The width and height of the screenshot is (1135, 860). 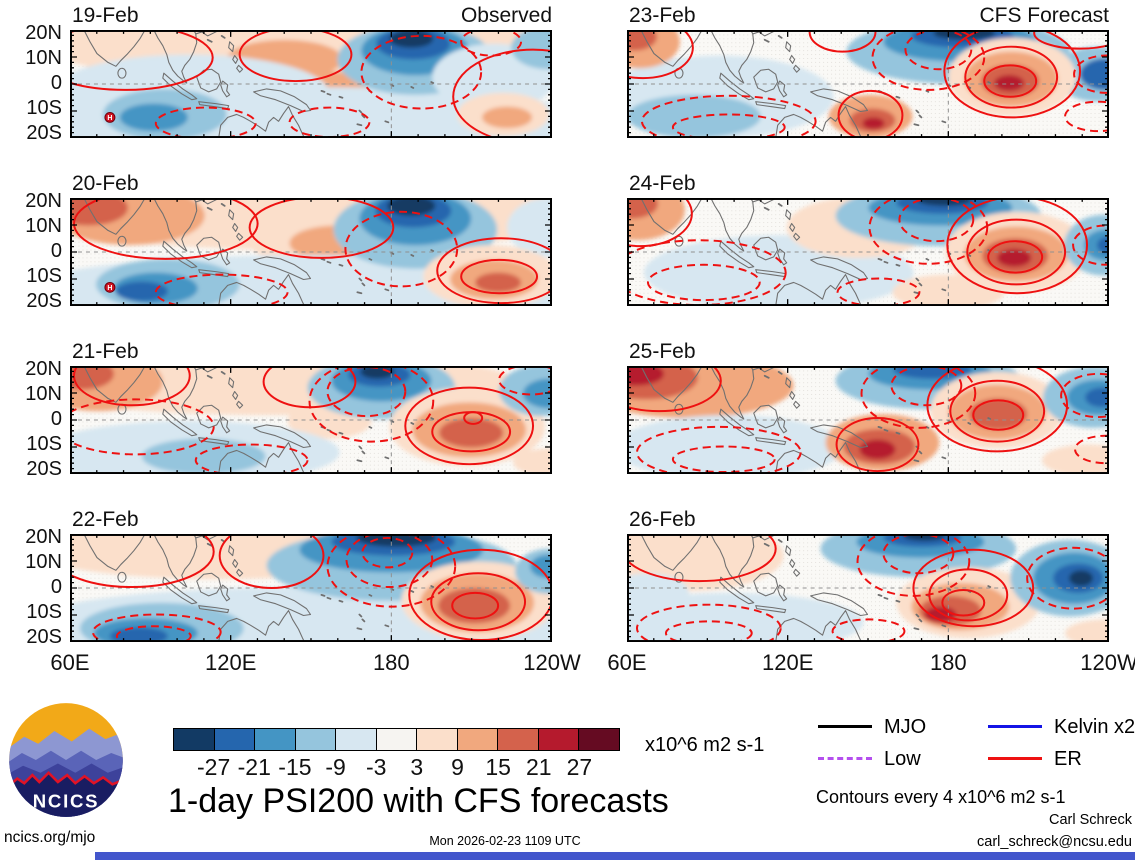 I want to click on map-panel-21-Feb, so click(x=311, y=420).